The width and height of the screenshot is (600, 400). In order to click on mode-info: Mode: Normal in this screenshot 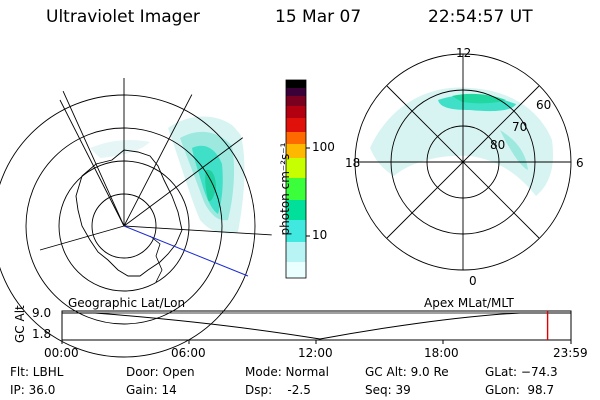, I will do `click(287, 372)`.